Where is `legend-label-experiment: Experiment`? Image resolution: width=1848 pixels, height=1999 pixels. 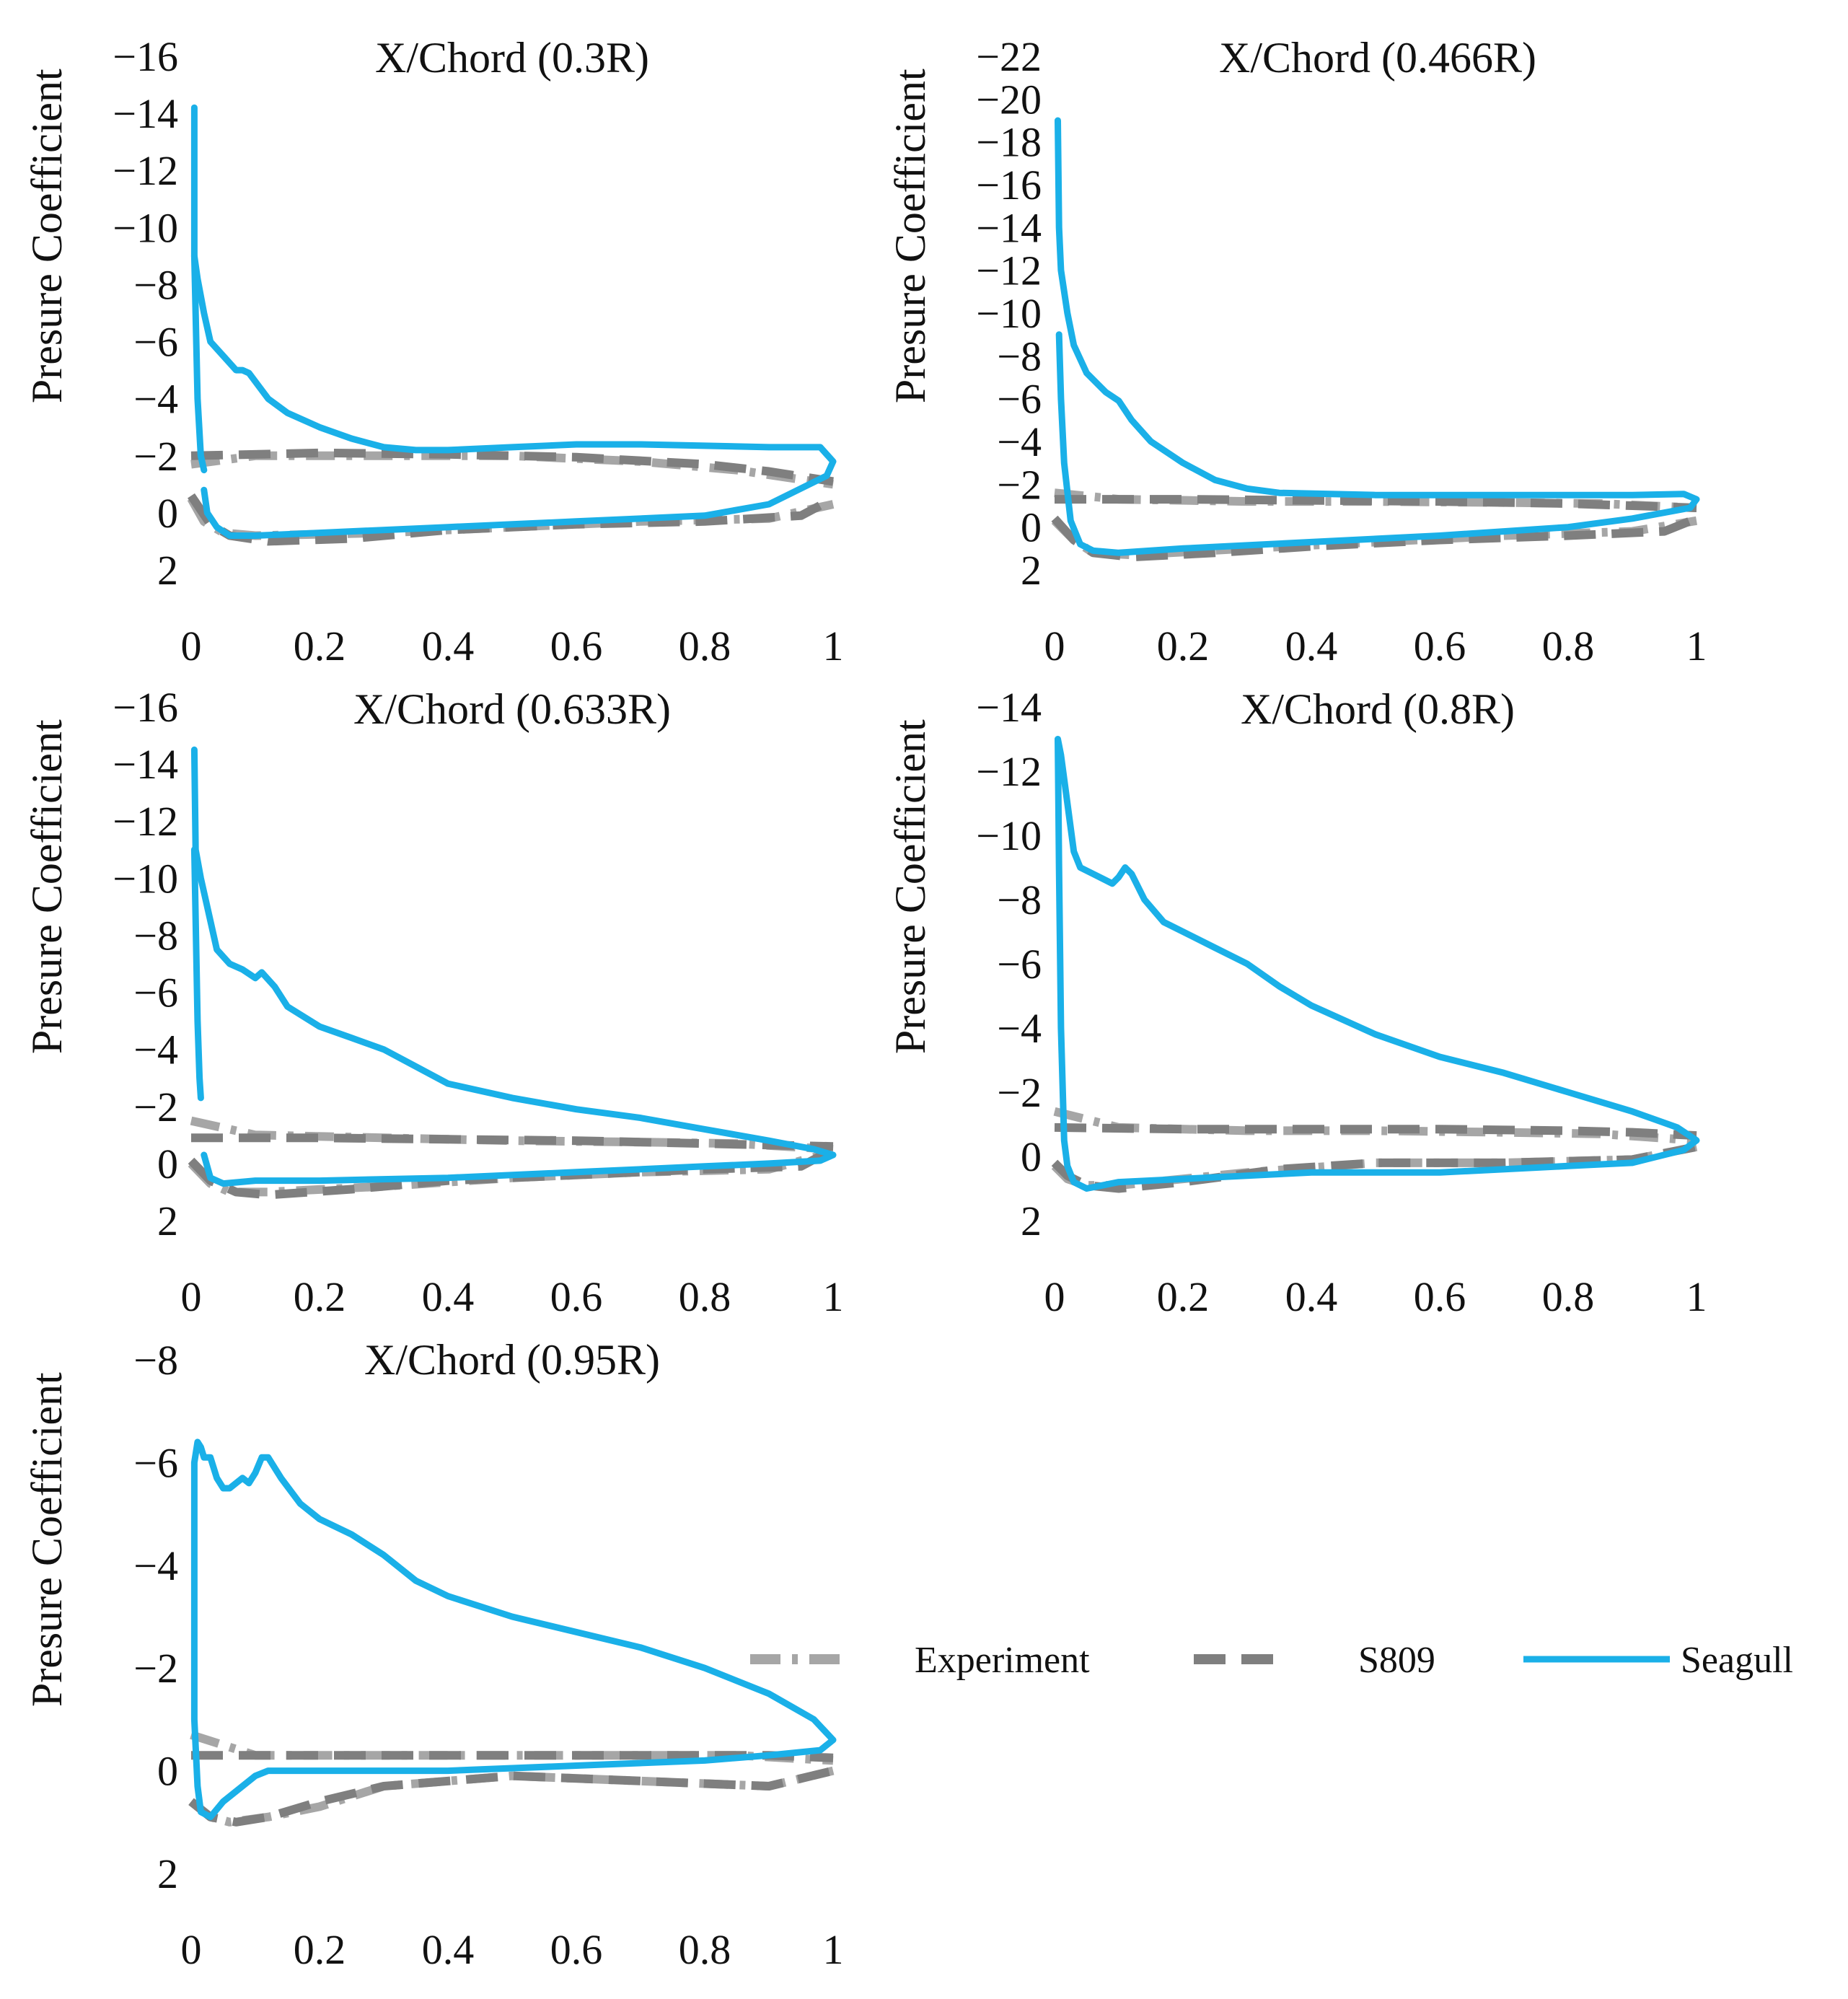 legend-label-experiment: Experiment is located at coordinates (1003, 1660).